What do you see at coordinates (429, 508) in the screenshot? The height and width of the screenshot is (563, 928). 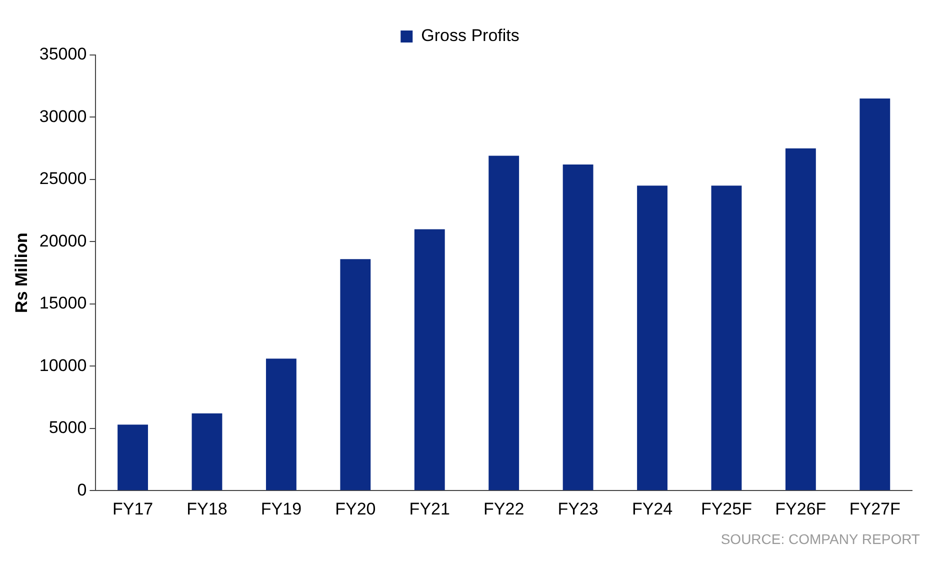 I see `x-tick-label: FY21` at bounding box center [429, 508].